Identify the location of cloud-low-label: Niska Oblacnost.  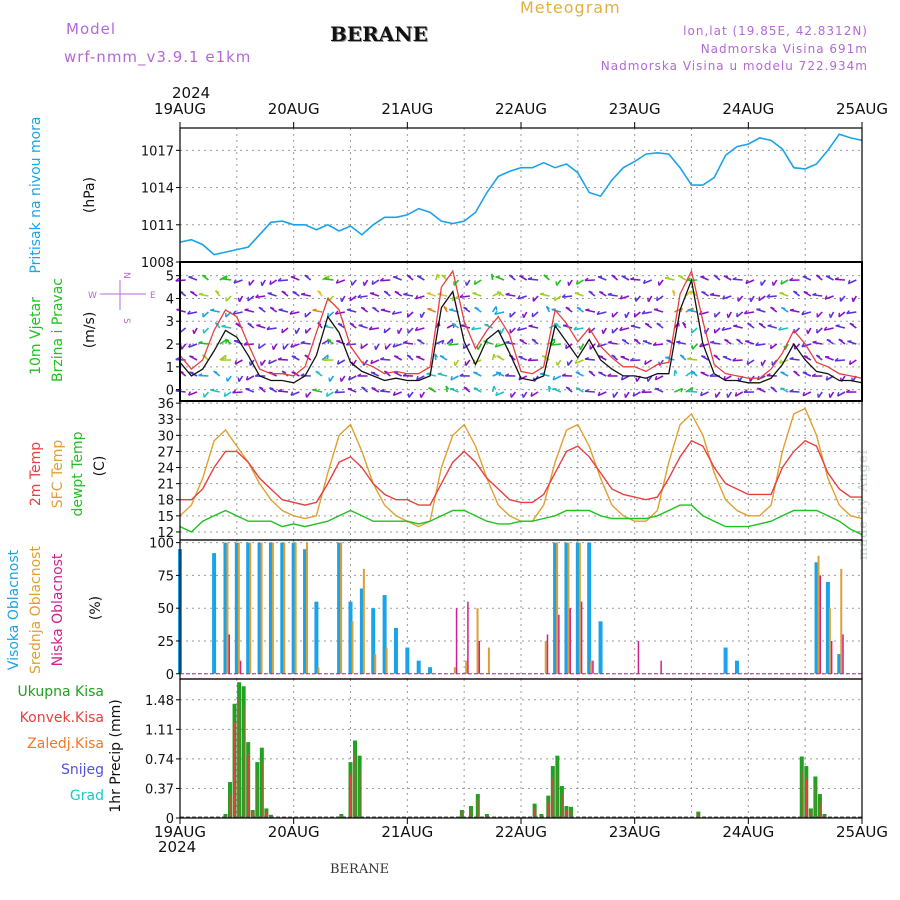
(58, 609).